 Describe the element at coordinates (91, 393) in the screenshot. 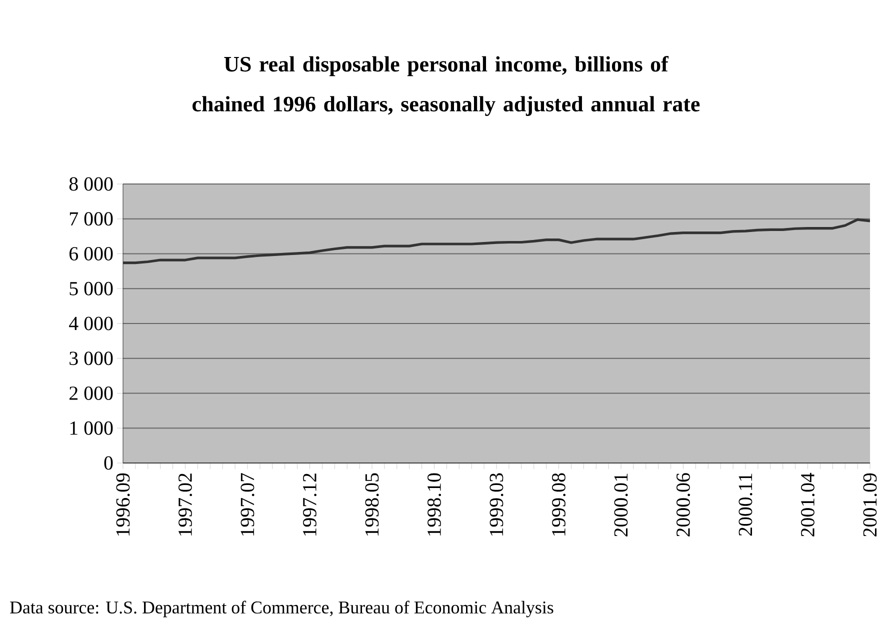

I see `y-tick-label: 2 000` at that location.